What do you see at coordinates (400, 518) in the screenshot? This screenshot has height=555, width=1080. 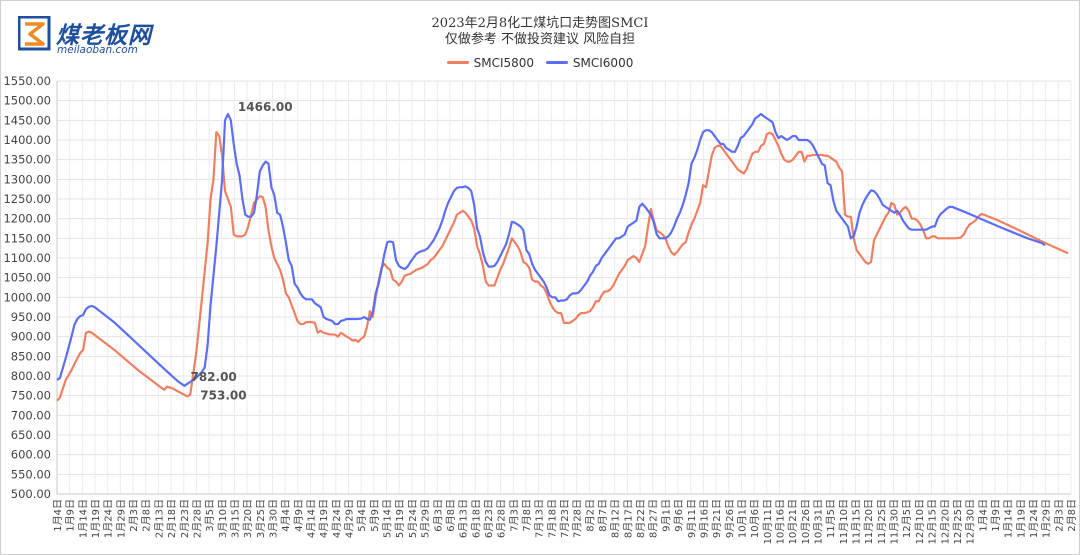 I see `x-tick-label: 5月19日` at bounding box center [400, 518].